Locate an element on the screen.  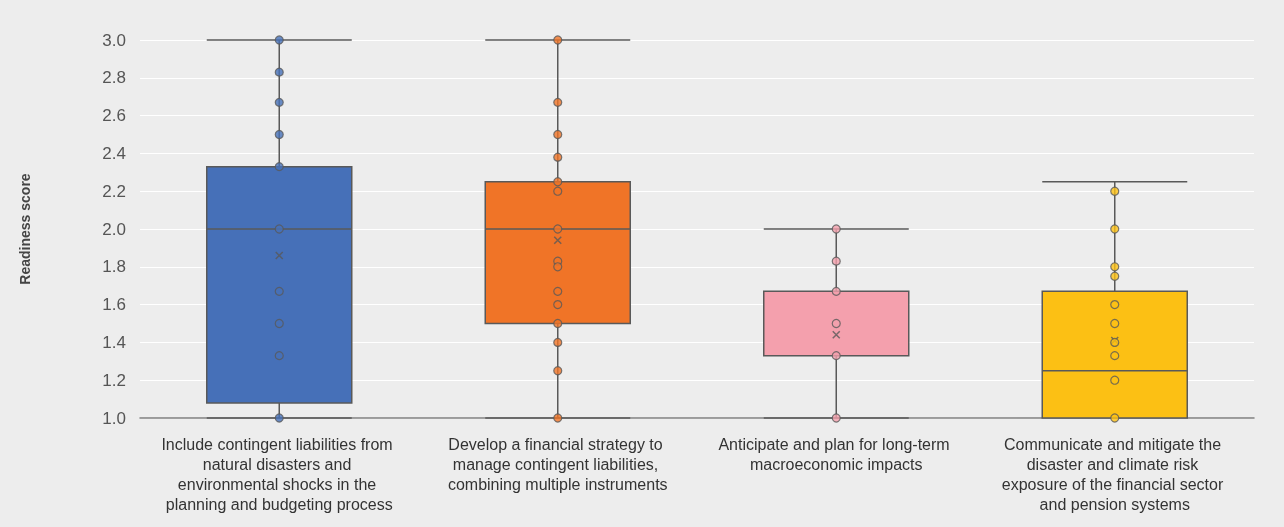
x-tick-label: Communicate and mitigate the disaster and climate risk exposure of the financial sector and pension systems is located at coordinates (1114, 474).